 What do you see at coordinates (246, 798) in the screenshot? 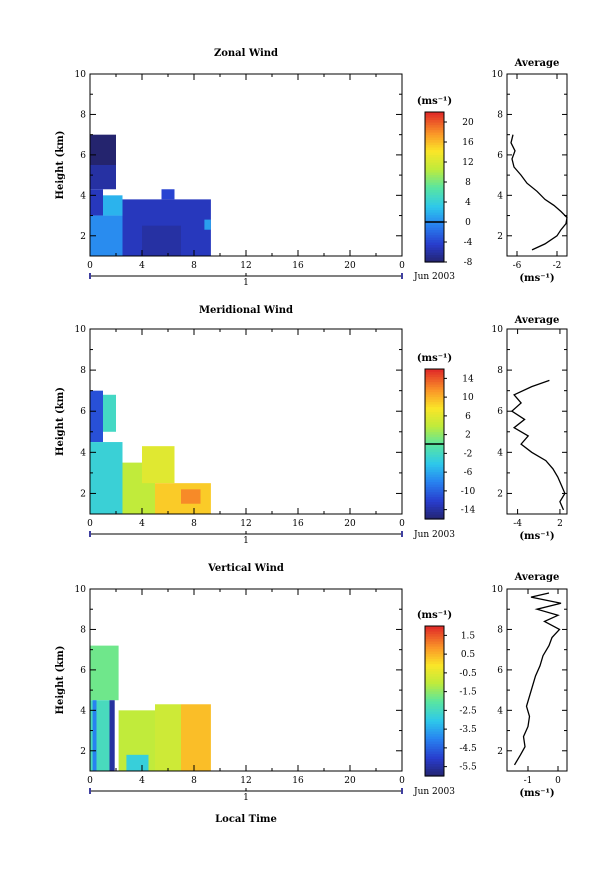
I see `day-label: 1` at bounding box center [246, 798].